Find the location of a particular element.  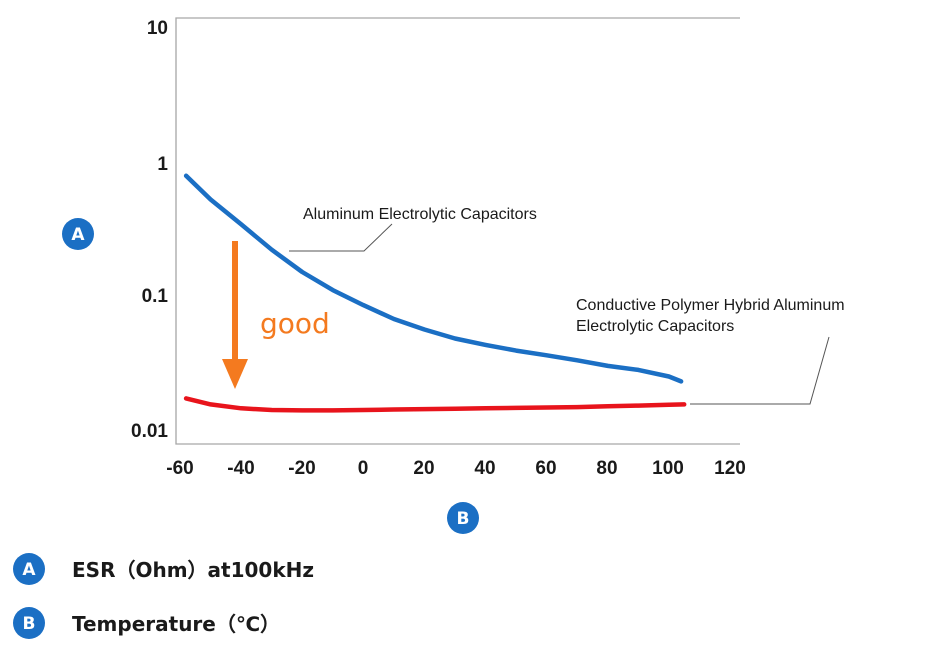

x-tick-label: -60 is located at coordinates (179, 468).